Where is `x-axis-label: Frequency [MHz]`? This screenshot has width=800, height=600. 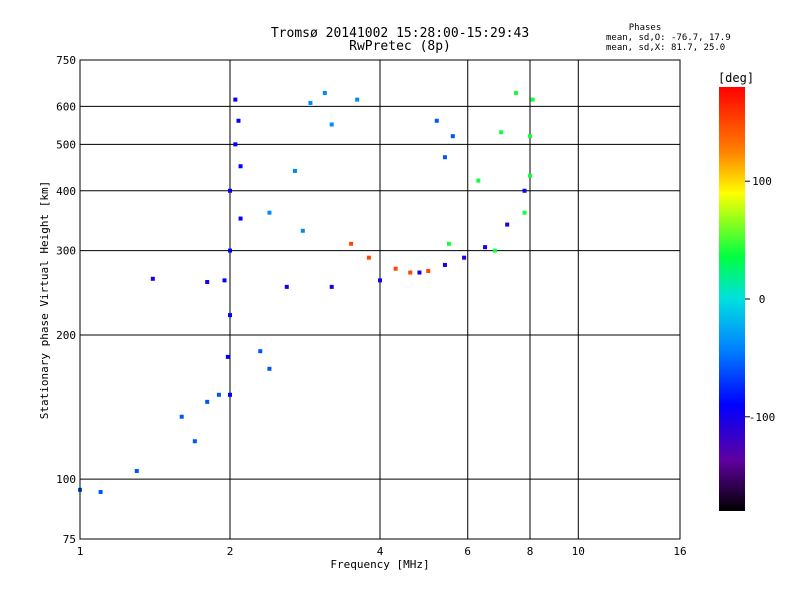
x-axis-label: Frequency [MHz] is located at coordinates (379, 564).